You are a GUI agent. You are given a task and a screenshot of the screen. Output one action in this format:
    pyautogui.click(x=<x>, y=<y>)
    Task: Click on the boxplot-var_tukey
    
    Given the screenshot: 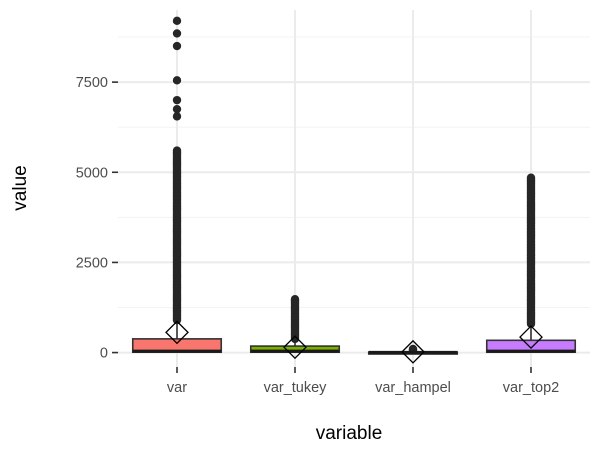 What is the action you would take?
    pyautogui.click(x=295, y=327)
    